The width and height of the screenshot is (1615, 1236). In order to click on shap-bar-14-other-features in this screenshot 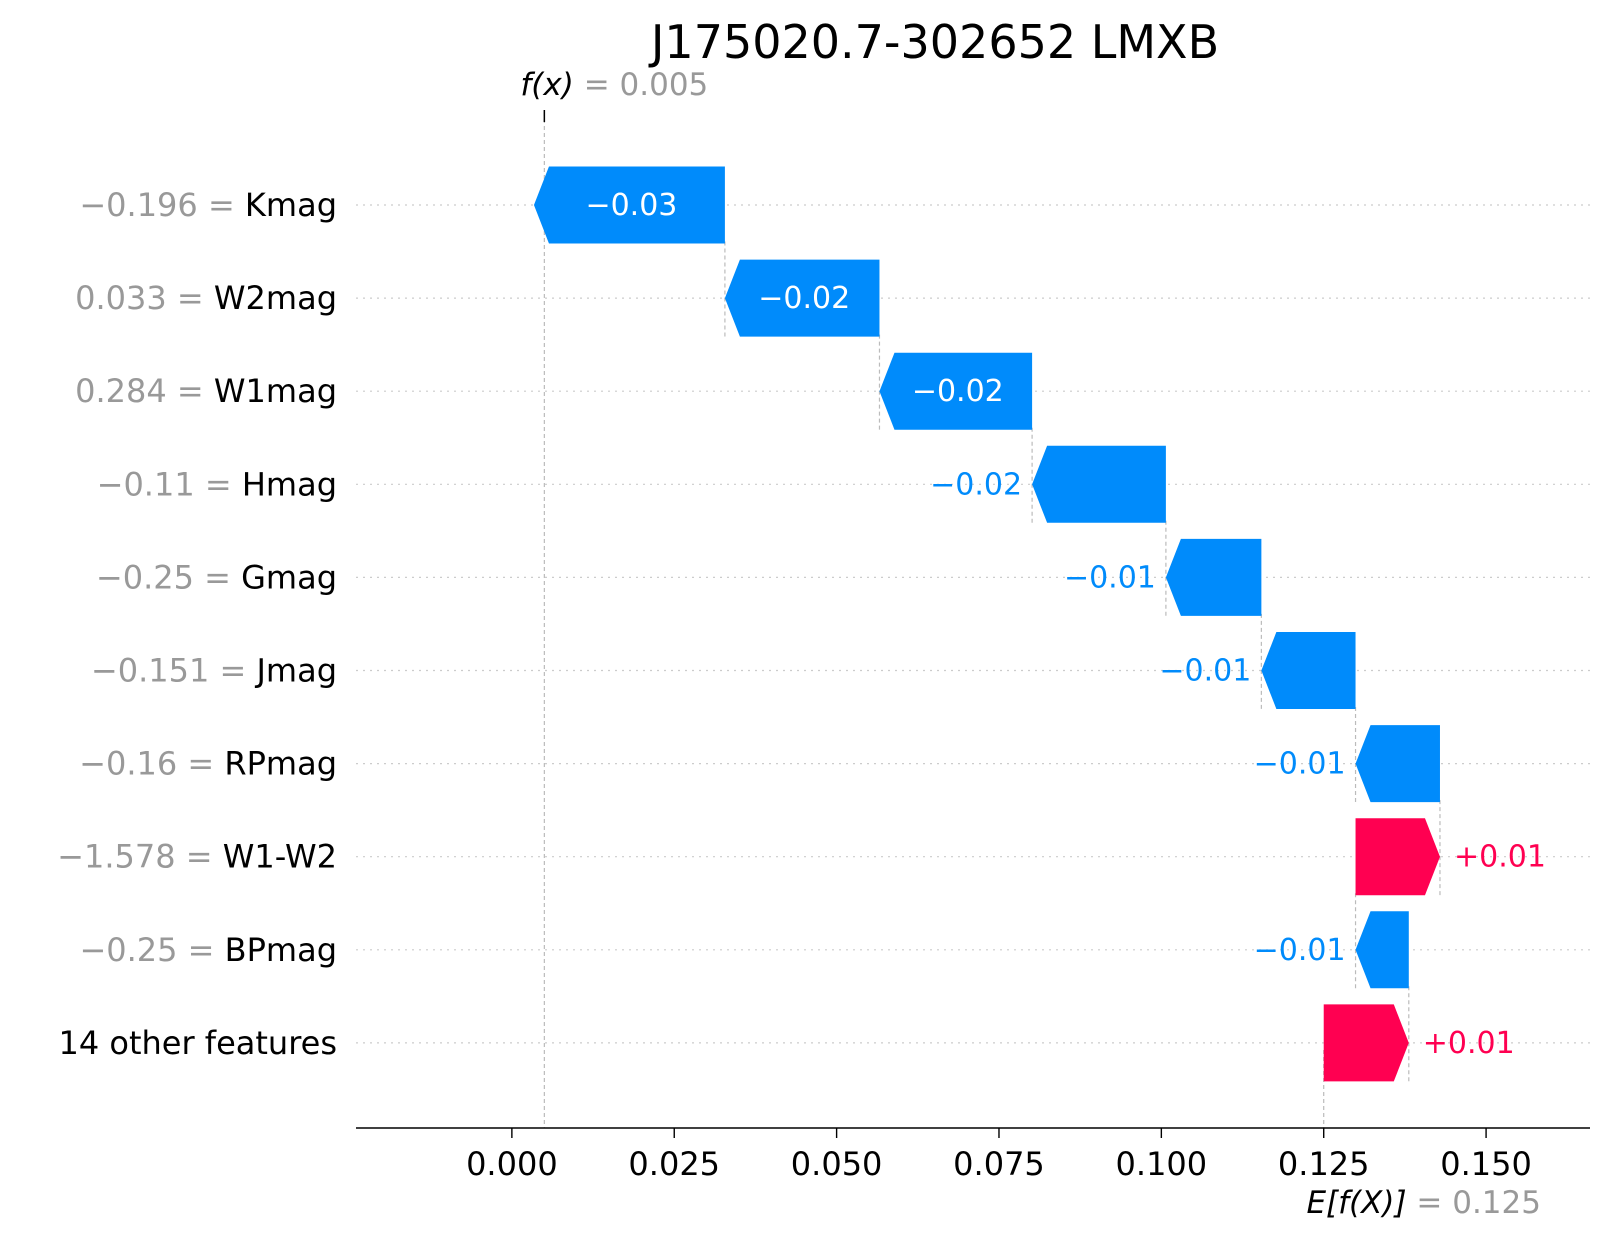, I will do `click(1366, 1043)`.